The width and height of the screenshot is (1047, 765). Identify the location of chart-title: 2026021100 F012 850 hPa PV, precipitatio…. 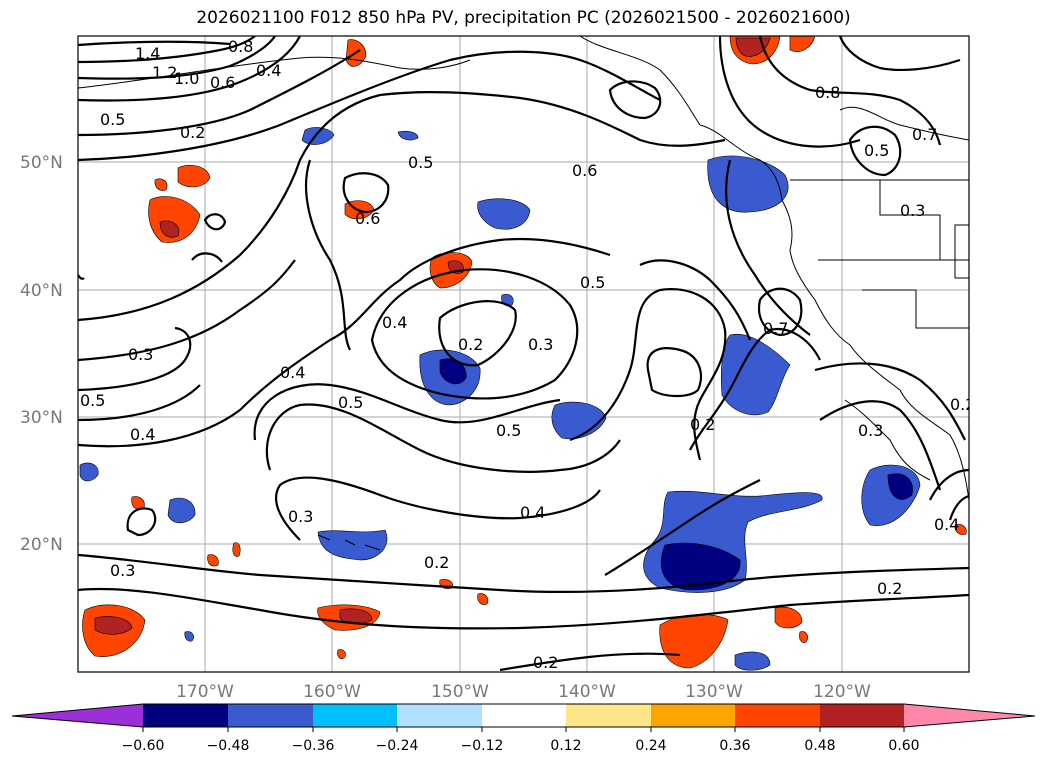
(523, 18).